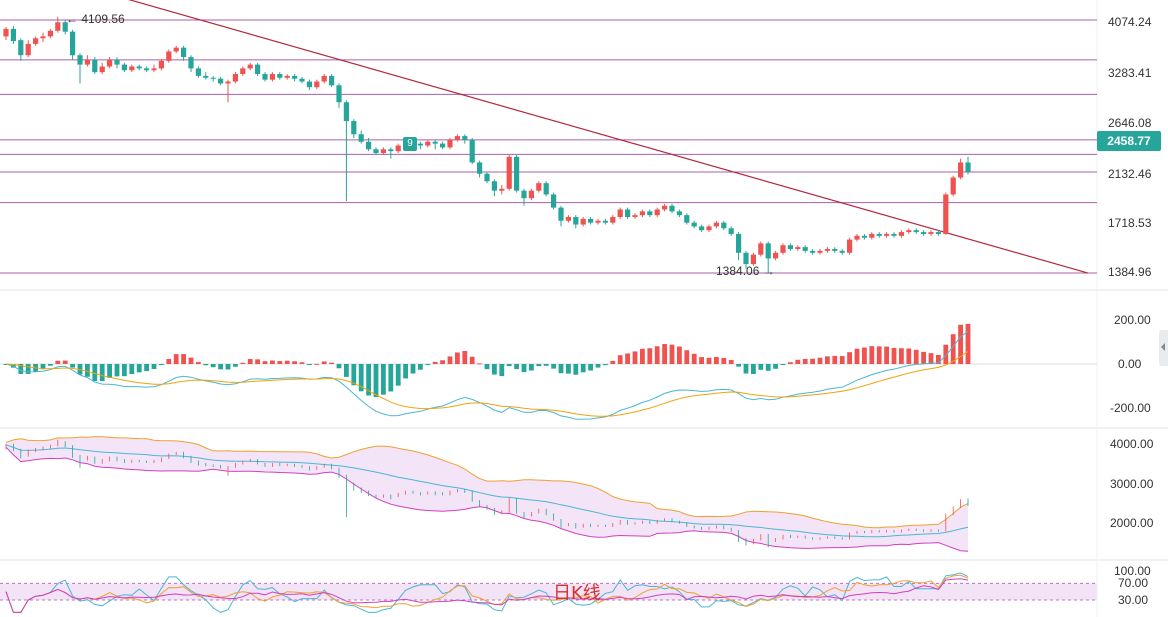  Describe the element at coordinates (577, 593) in the screenshot. I see `timeframe-watermark: 日K线` at that location.